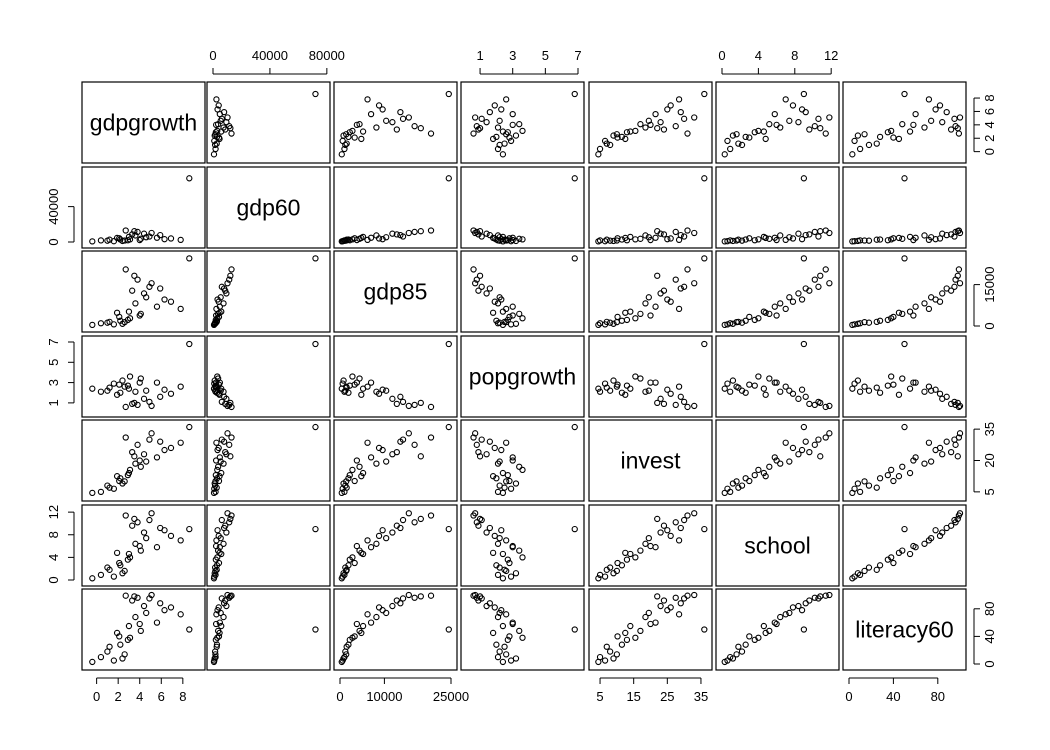  I want to click on right-tick-label-gdpgrowth-0: 0, so click(989, 151).